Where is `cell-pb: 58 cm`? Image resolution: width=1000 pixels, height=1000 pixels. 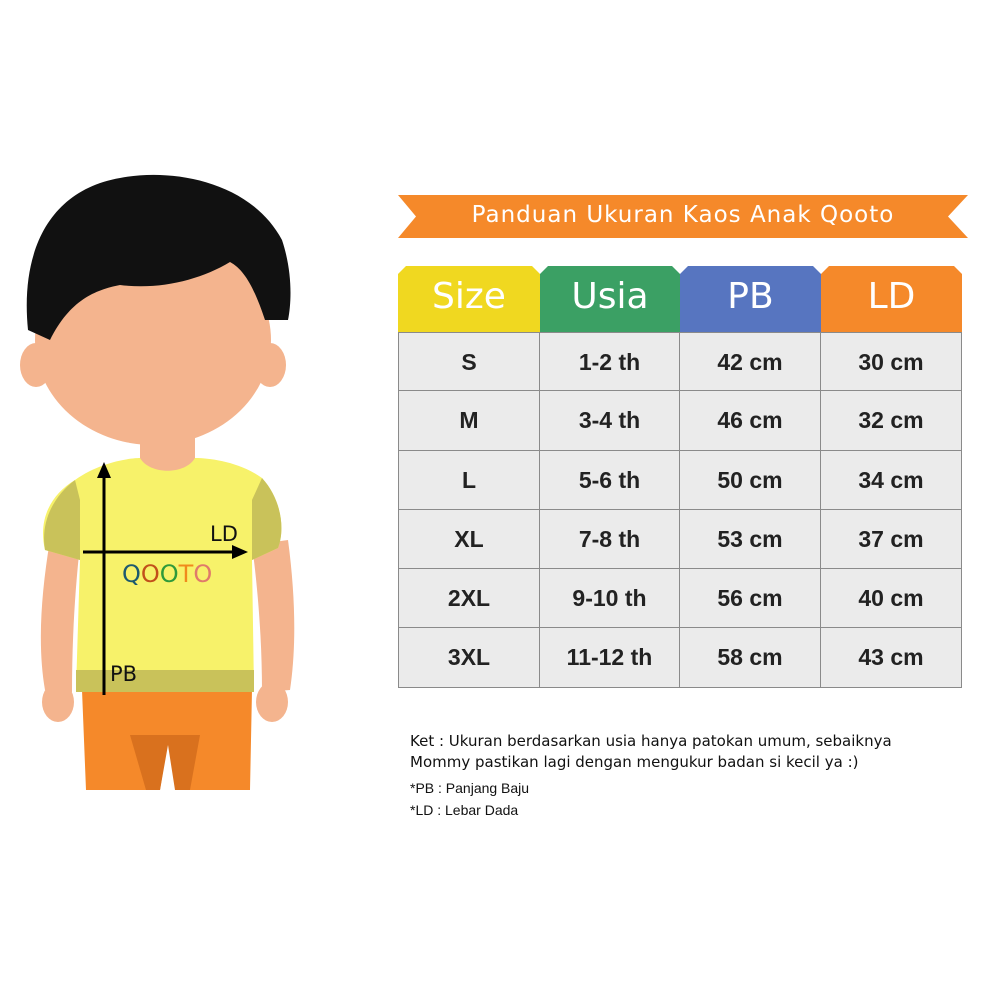
cell-pb: 58 cm is located at coordinates (750, 658).